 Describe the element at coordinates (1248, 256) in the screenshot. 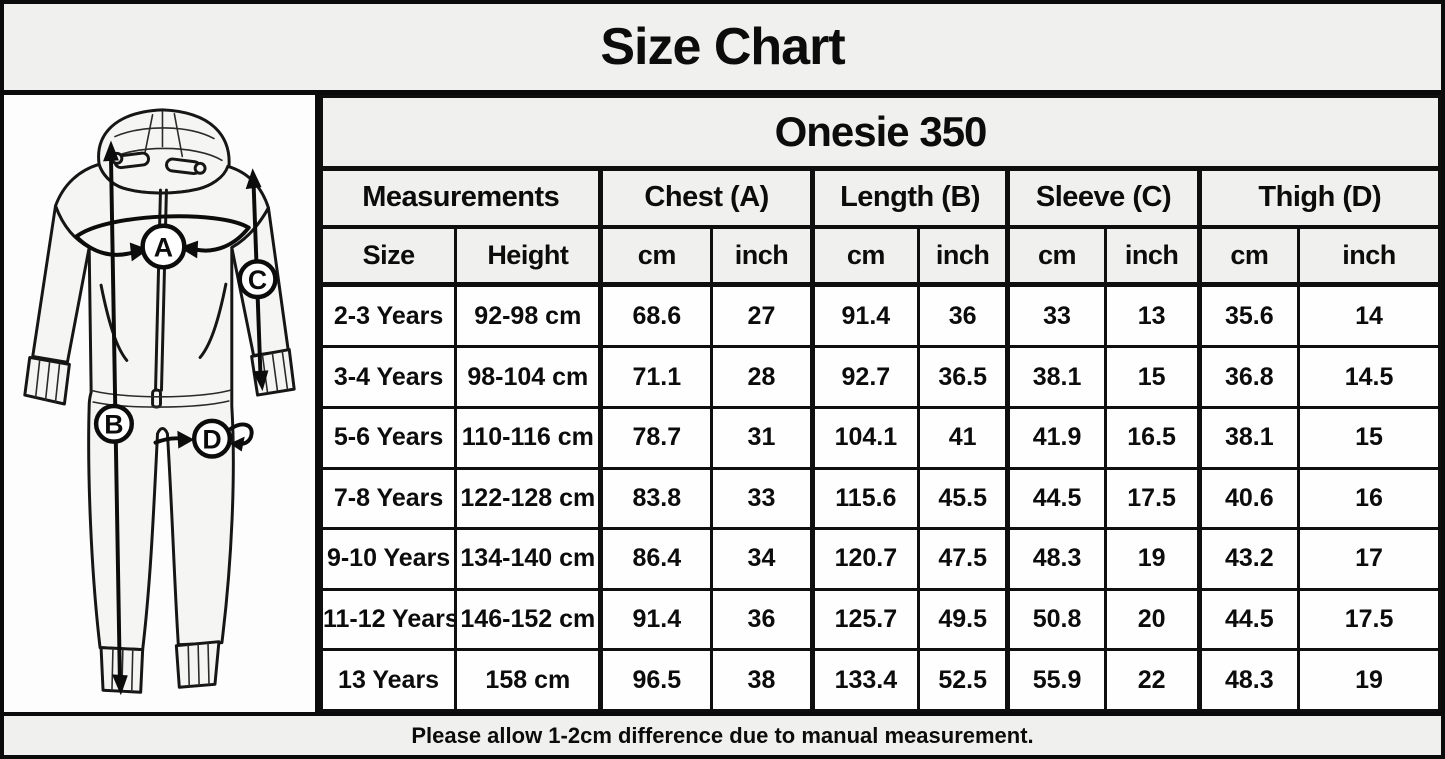

I see `col-header-thigh-cm: cm` at that location.